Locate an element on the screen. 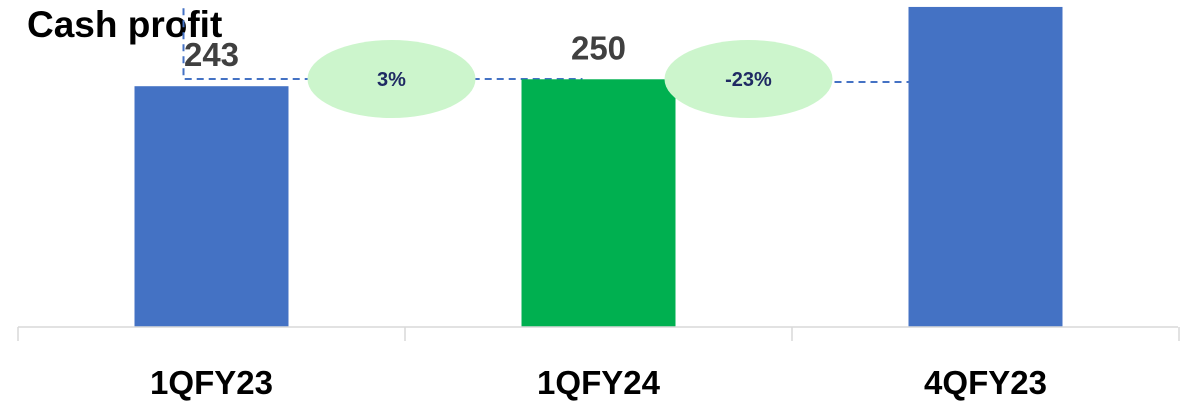 Image resolution: width=1199 pixels, height=401 pixels. bar-1QFY23 is located at coordinates (211, 206).